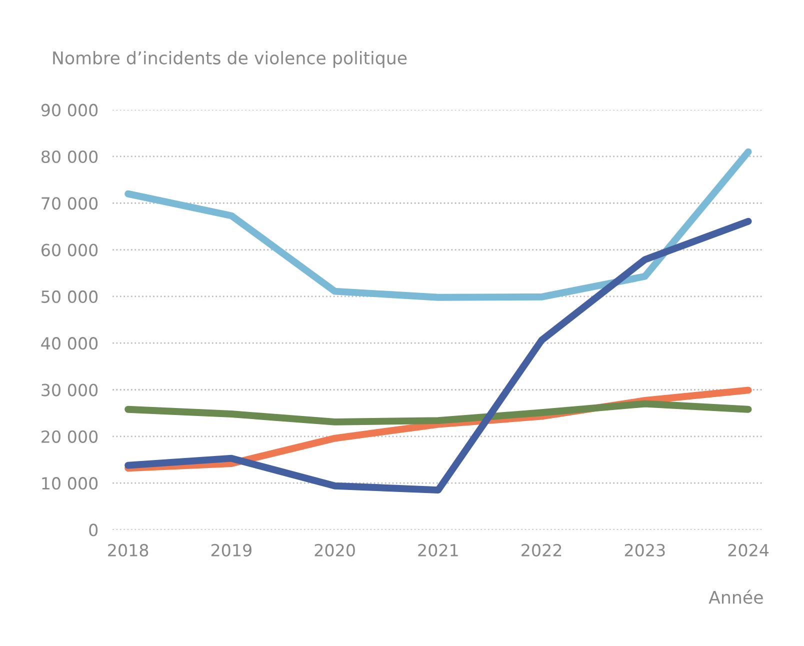 This screenshot has height=646, width=804. What do you see at coordinates (735, 597) in the screenshot?
I see `x-axis-title: Année` at bounding box center [735, 597].